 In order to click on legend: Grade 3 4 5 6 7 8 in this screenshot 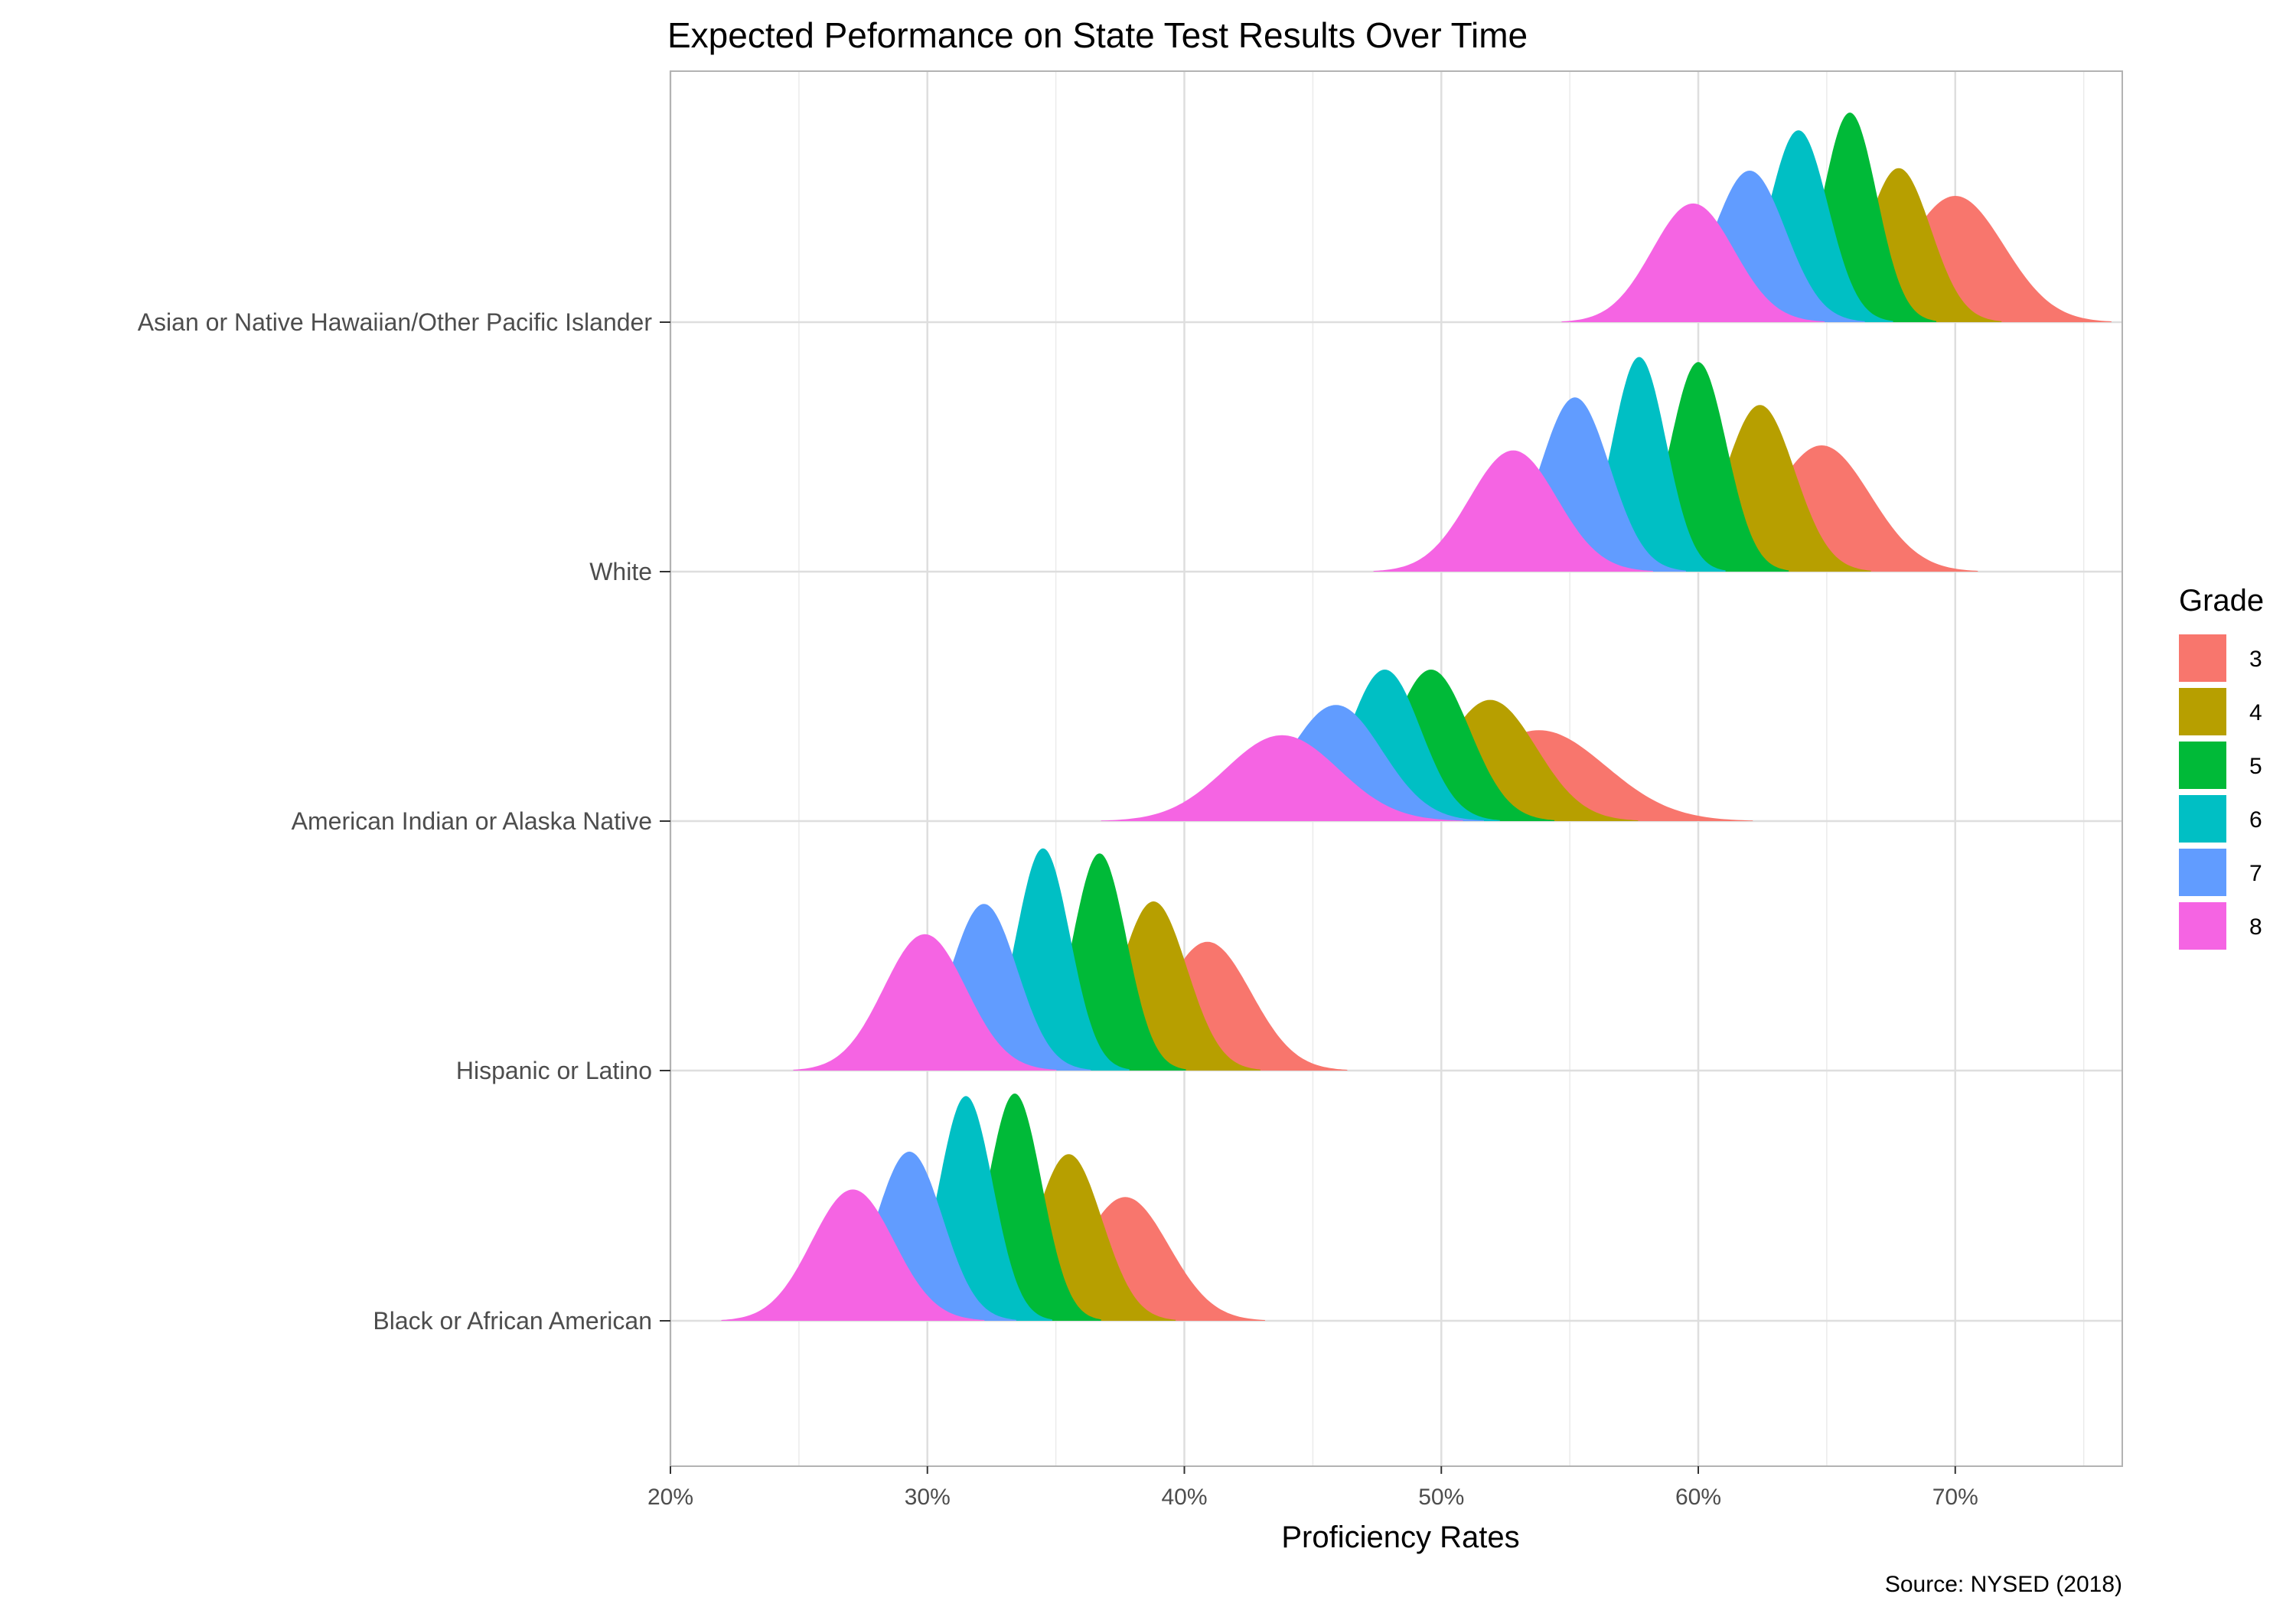, I will do `click(2221, 767)`.